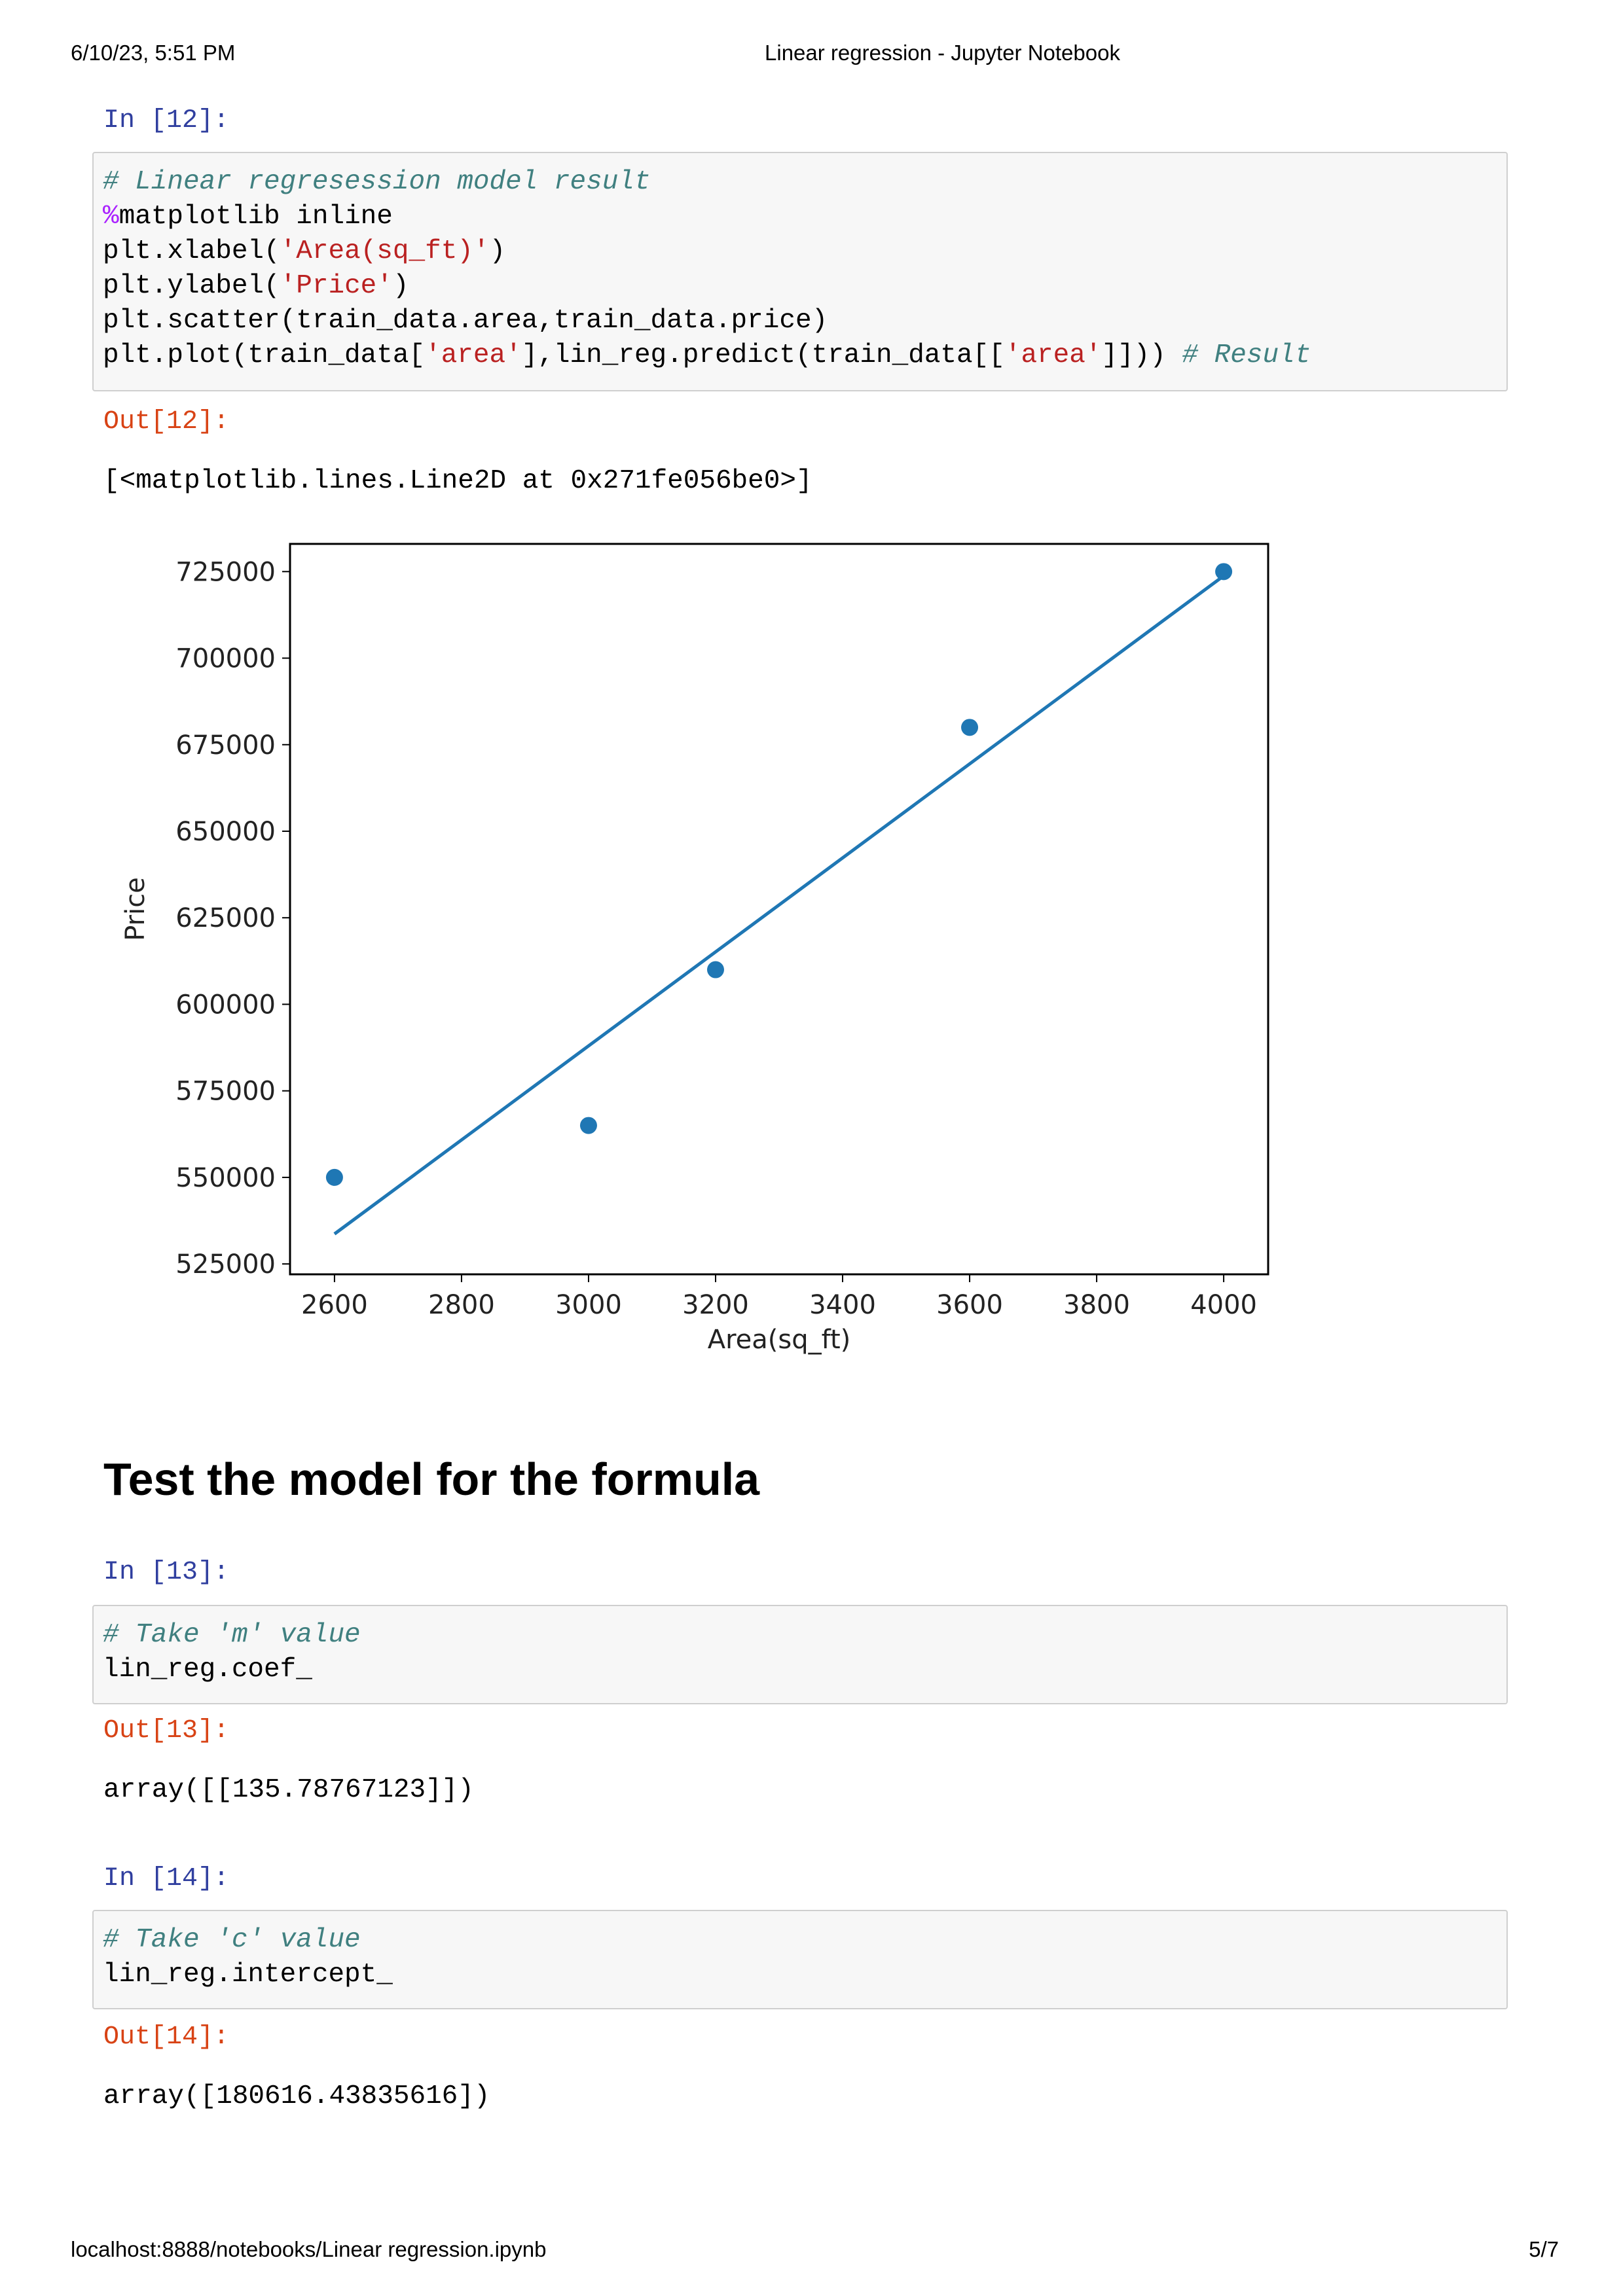 Image resolution: width=1623 pixels, height=2296 pixels. Describe the element at coordinates (225, 832) in the screenshot. I see `y-tick-label: 650000` at that location.